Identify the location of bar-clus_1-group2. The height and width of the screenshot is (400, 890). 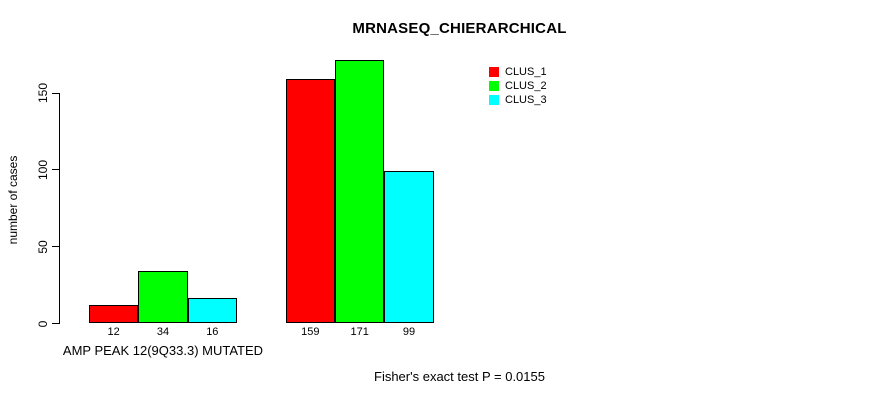
(310, 200).